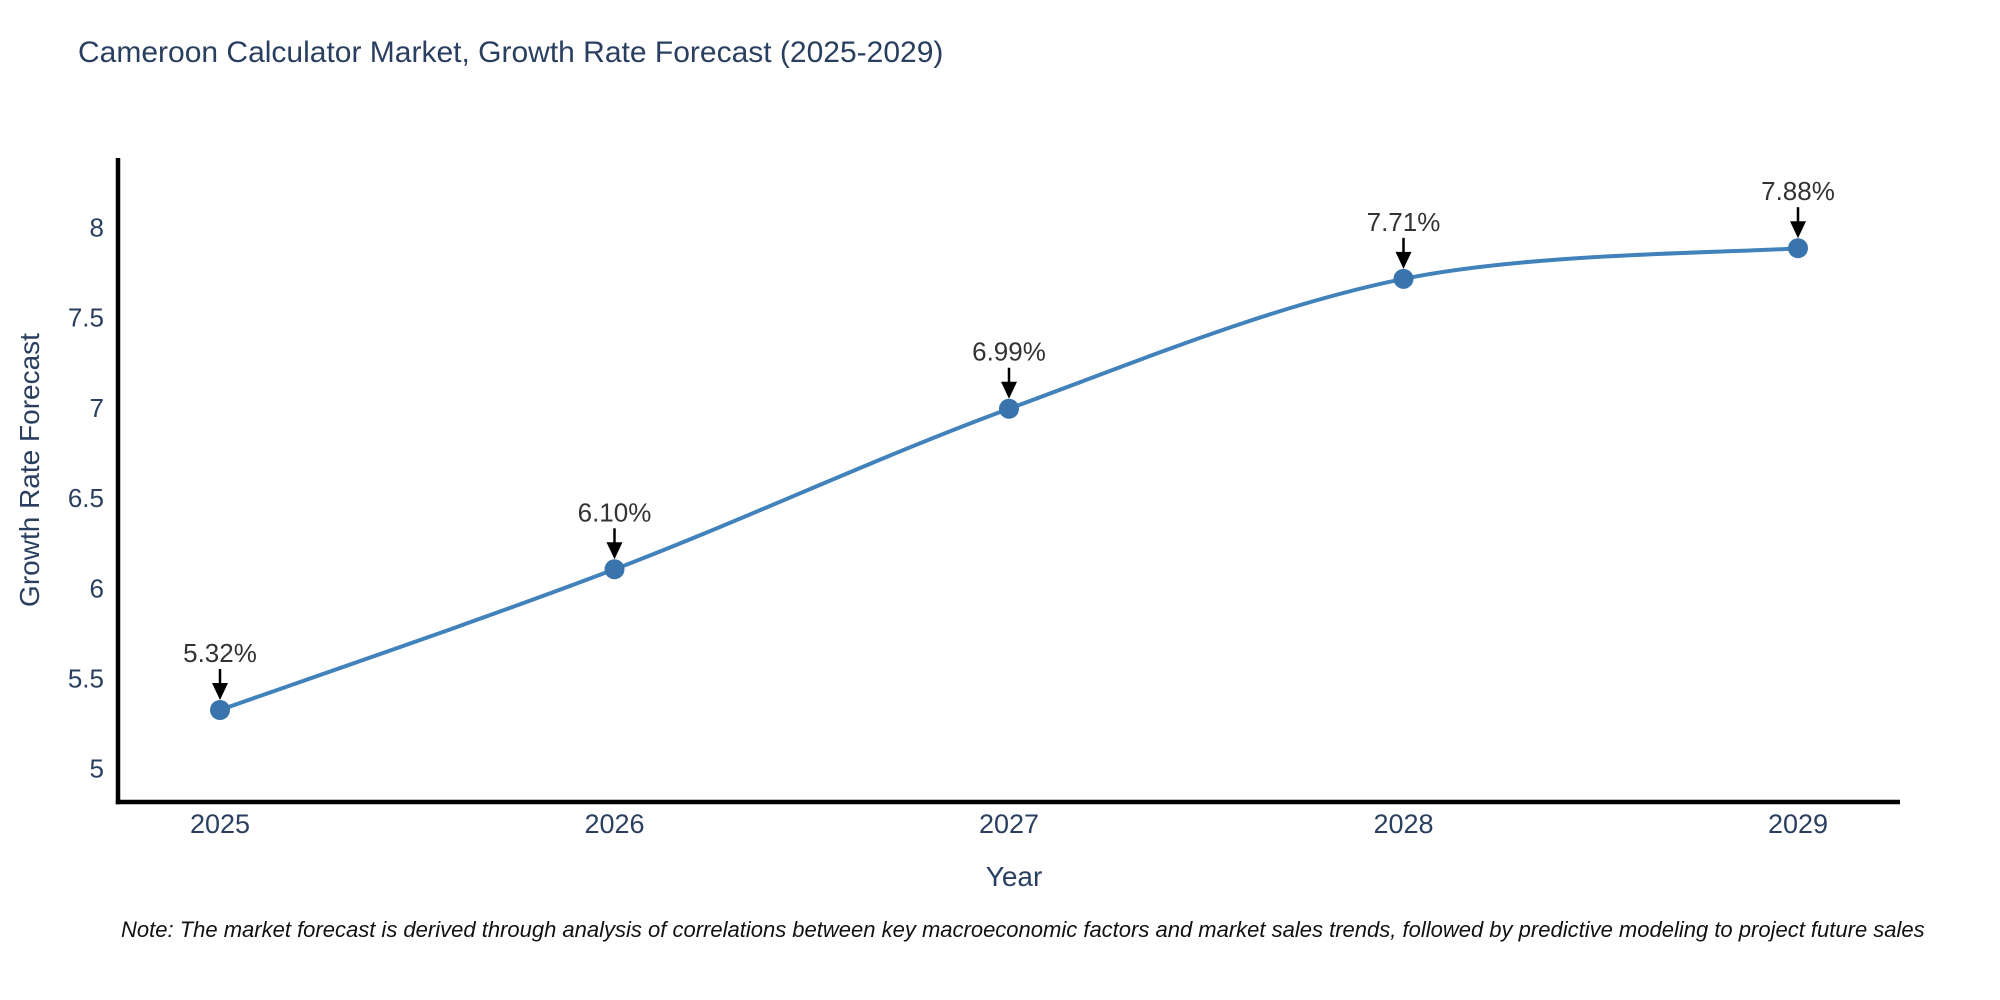 This screenshot has height=1000, width=2000. I want to click on x-tick-label: 2026, so click(614, 824).